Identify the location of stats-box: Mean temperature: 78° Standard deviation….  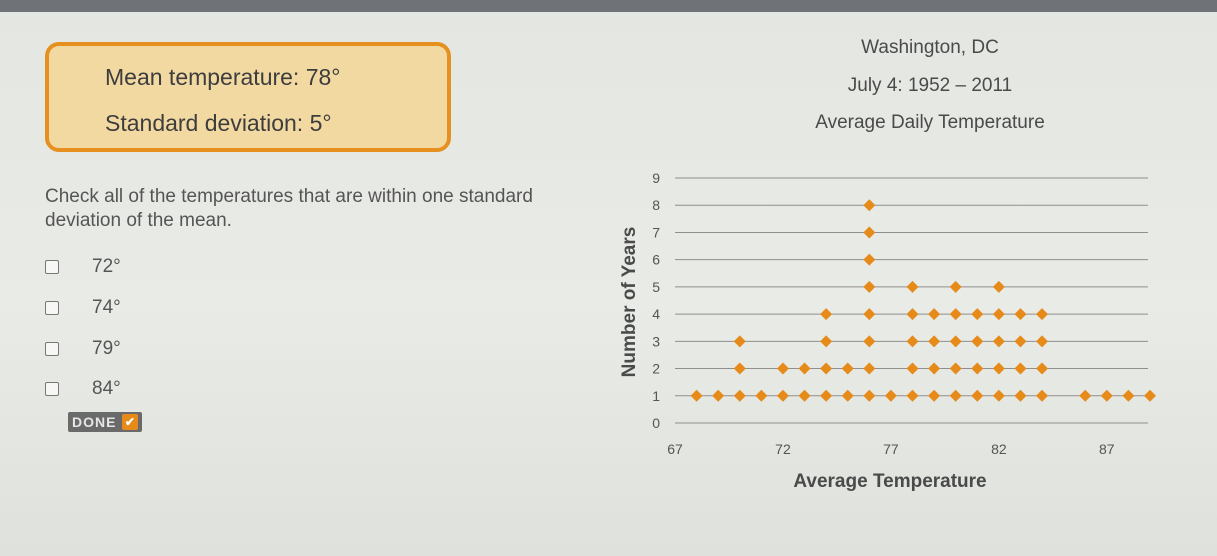
(248, 97).